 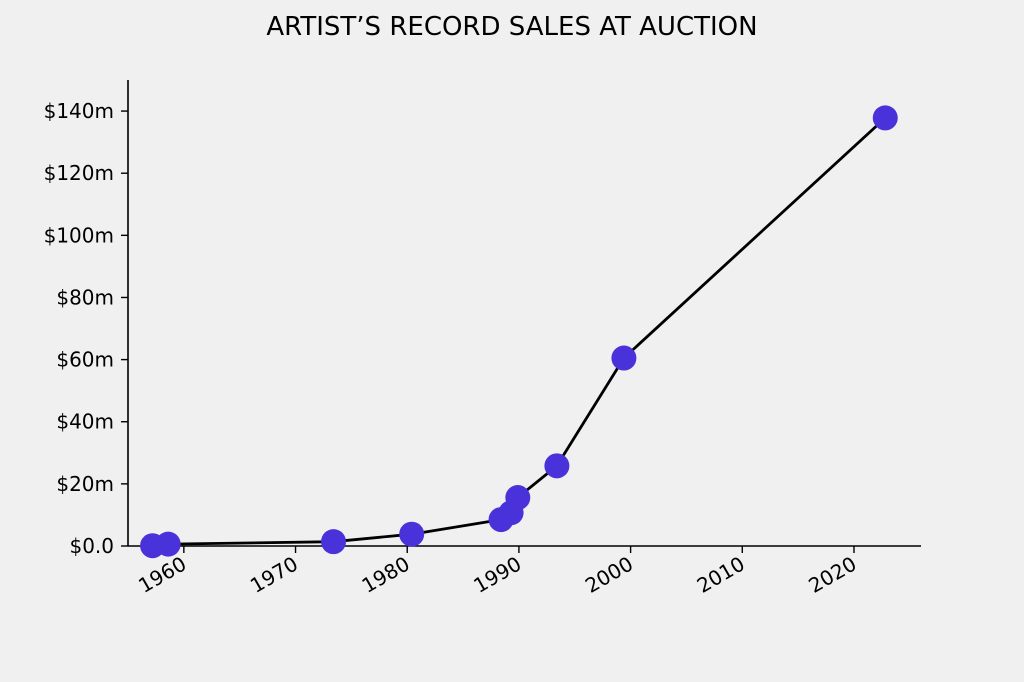 I want to click on chart-title: ARTIST’S RECORD SALES AT AUCTION, so click(x=511, y=27).